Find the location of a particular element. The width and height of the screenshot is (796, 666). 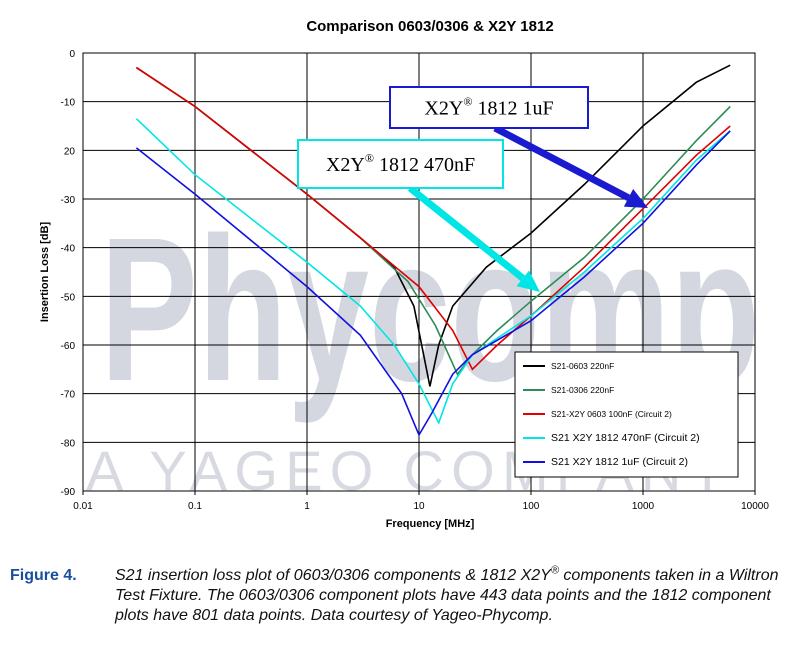

legend-label: S21 X2Y 1812 1uF (Circuit 2) is located at coordinates (619, 462).